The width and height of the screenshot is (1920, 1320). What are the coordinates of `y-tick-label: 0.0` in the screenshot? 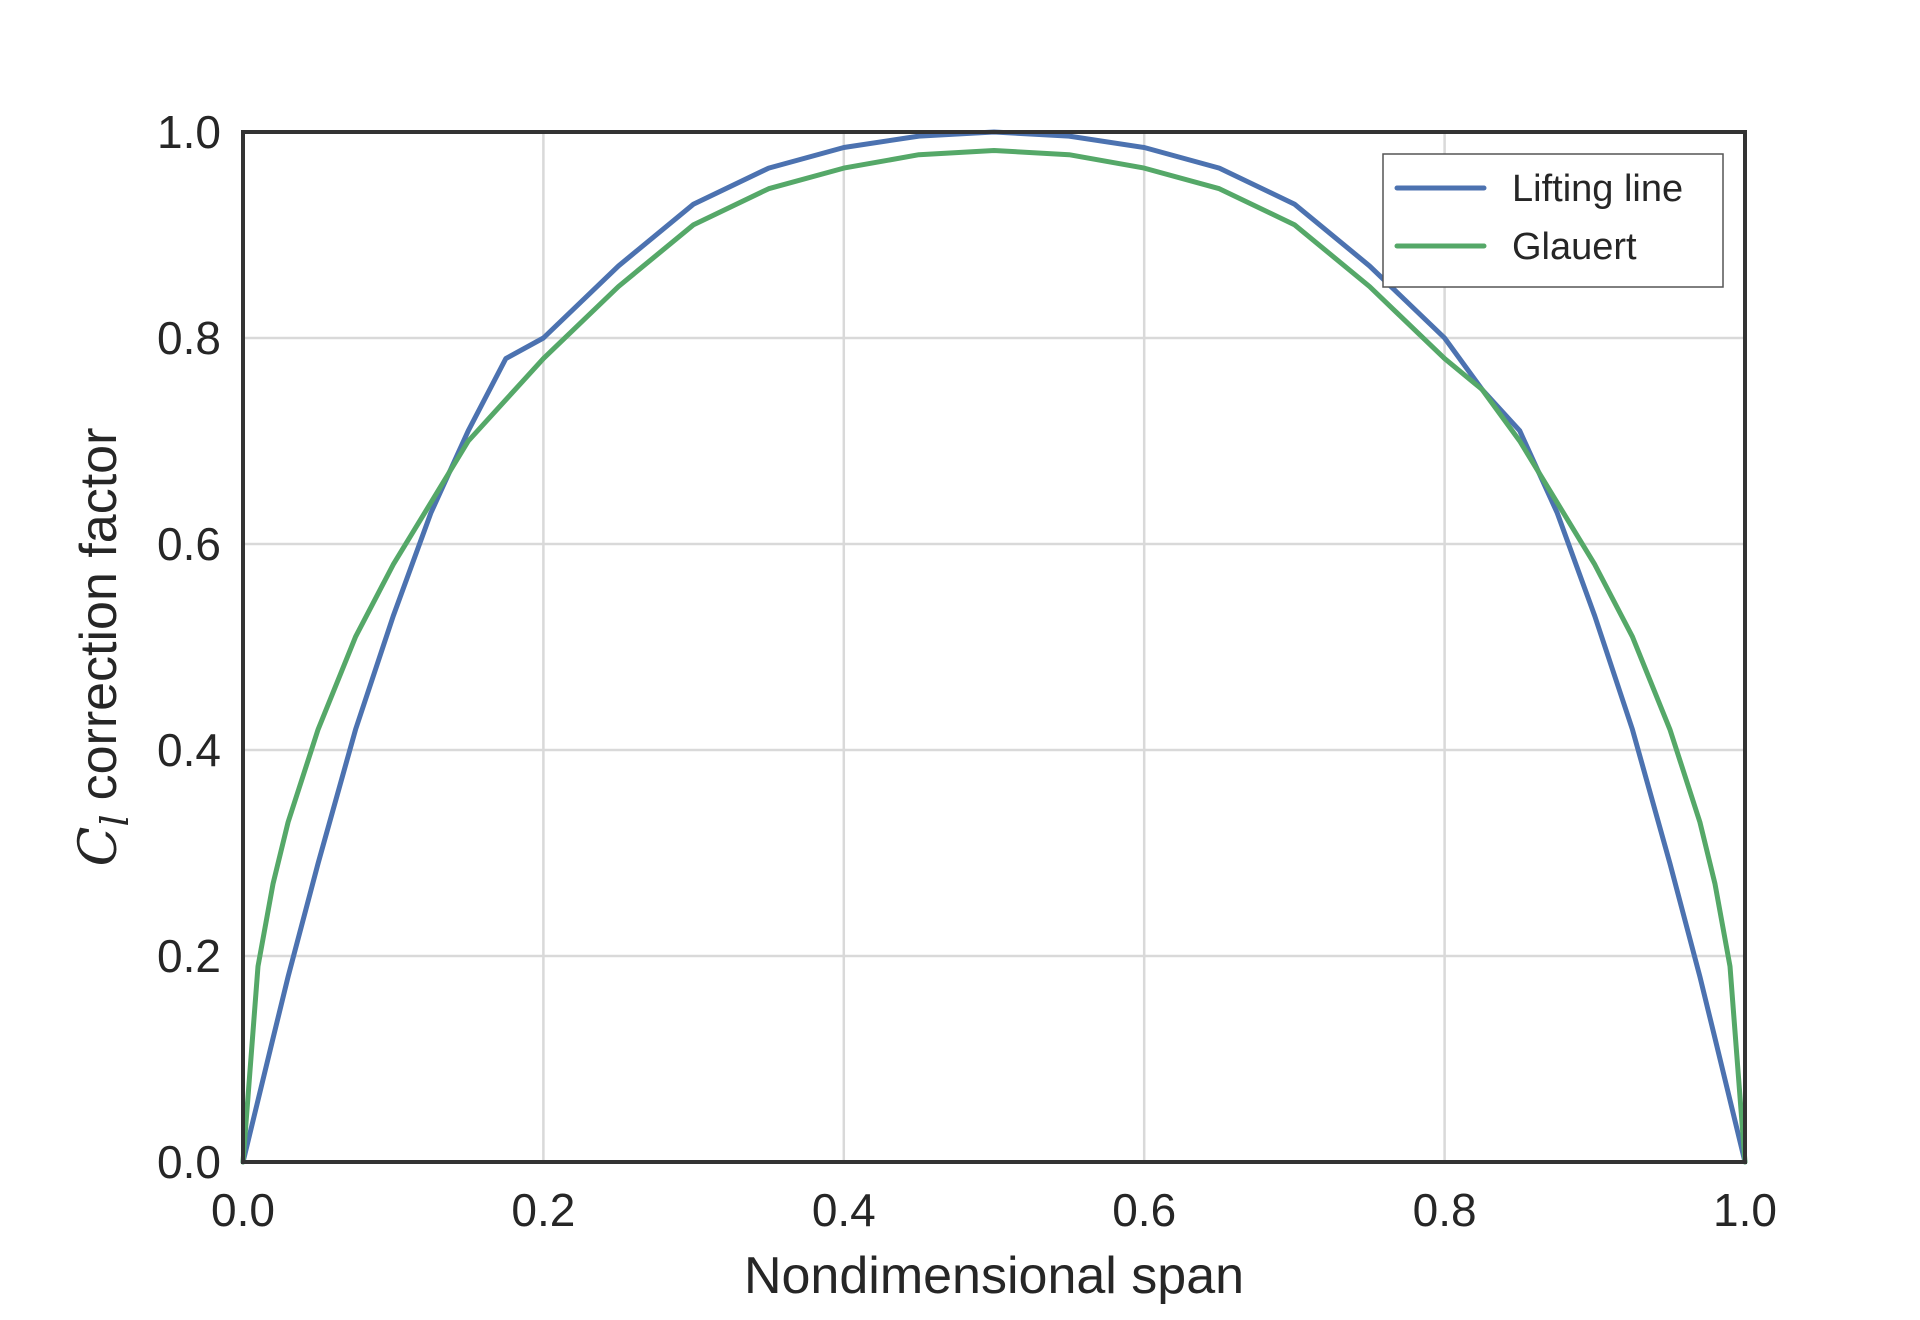 It's located at (189, 1162).